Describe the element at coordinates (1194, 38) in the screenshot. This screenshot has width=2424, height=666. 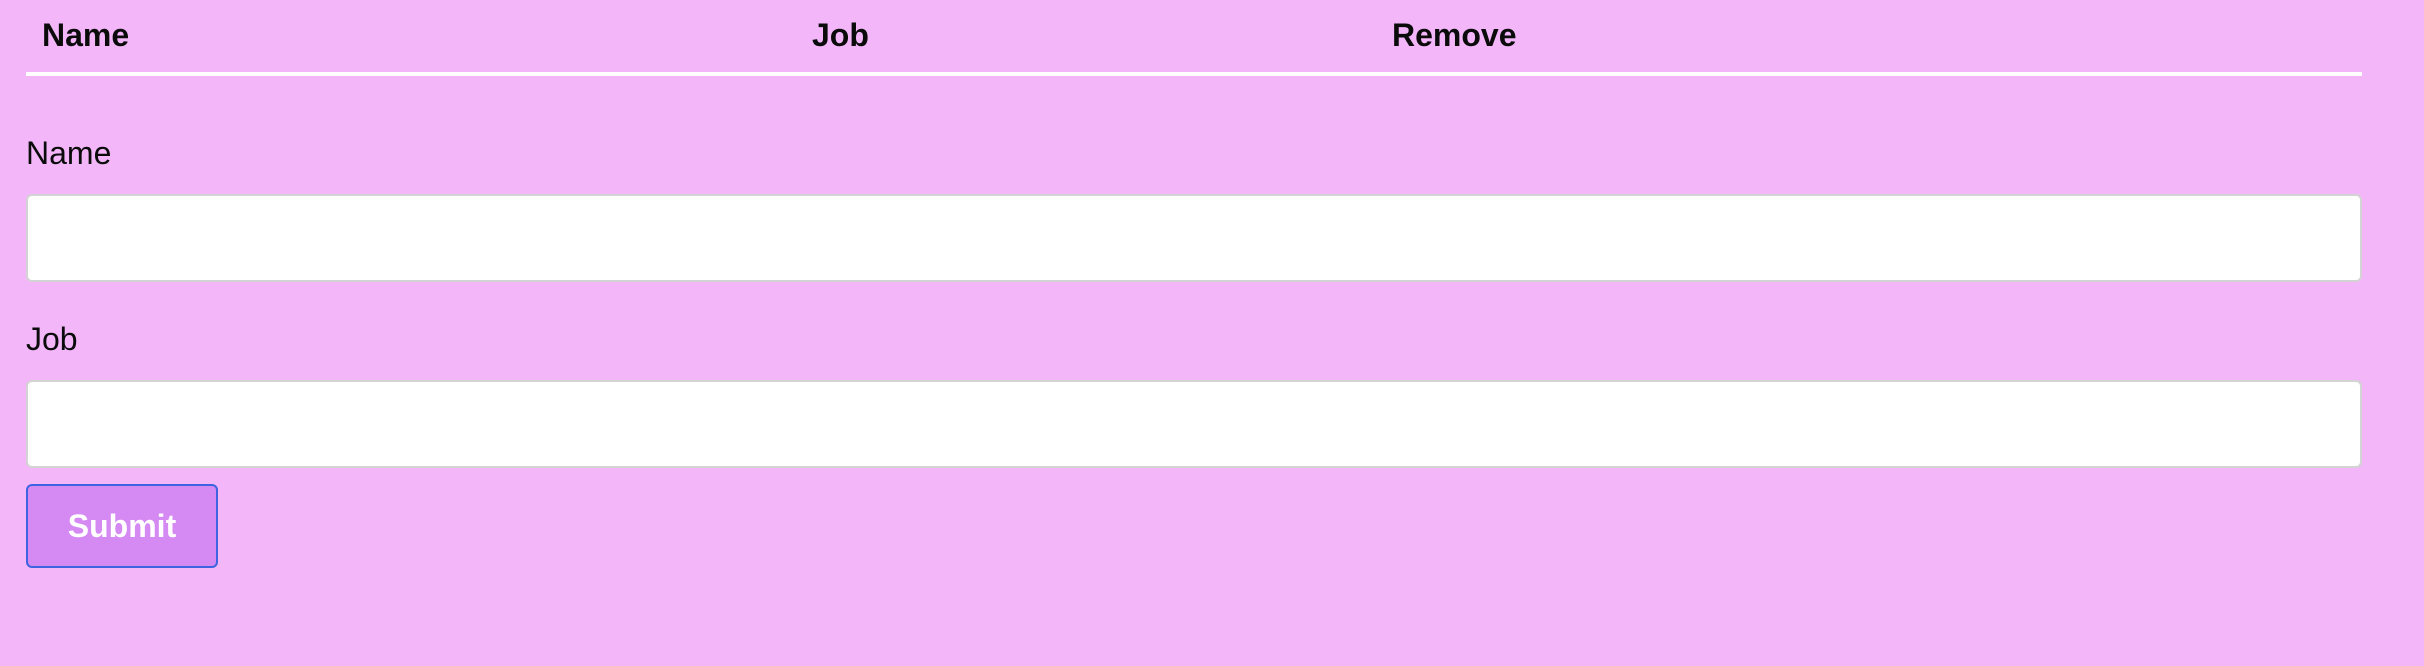
I see `table-header: Name Job Remove` at that location.